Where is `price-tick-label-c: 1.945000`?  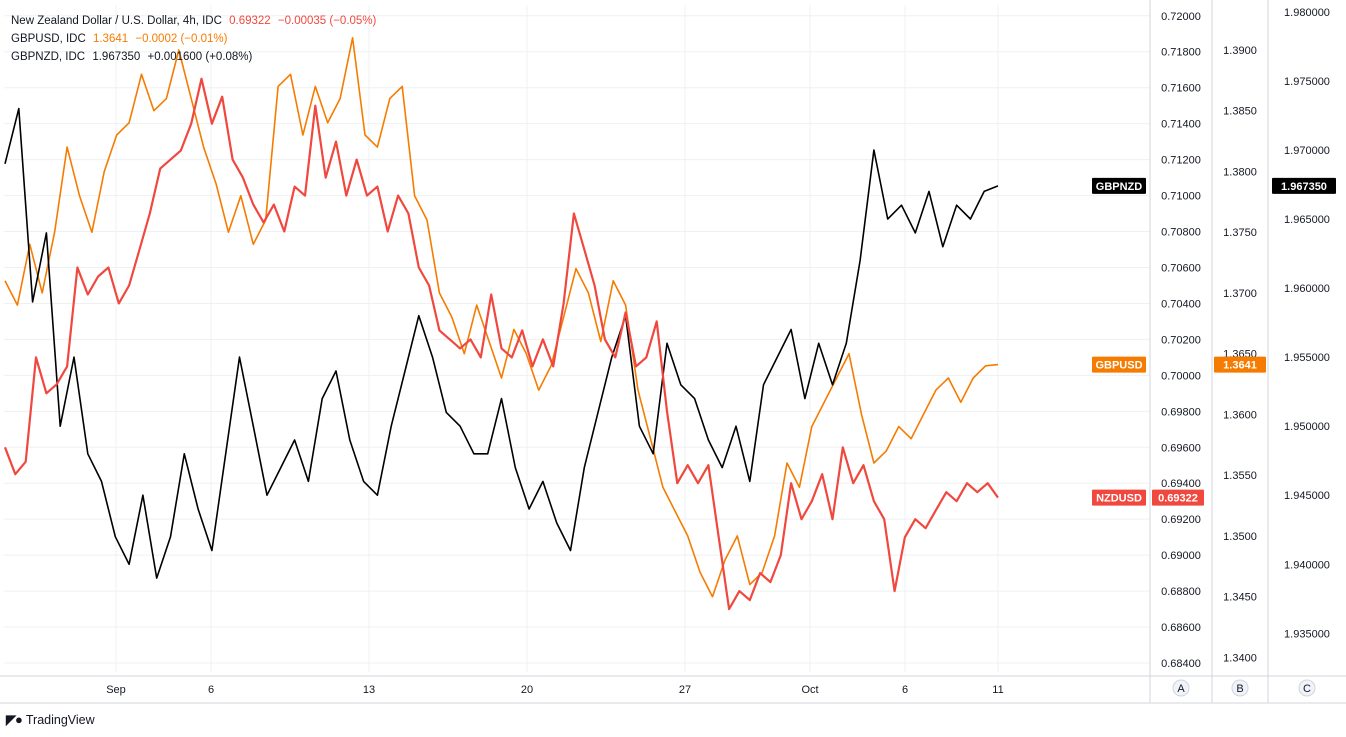 price-tick-label-c: 1.945000 is located at coordinates (1307, 496).